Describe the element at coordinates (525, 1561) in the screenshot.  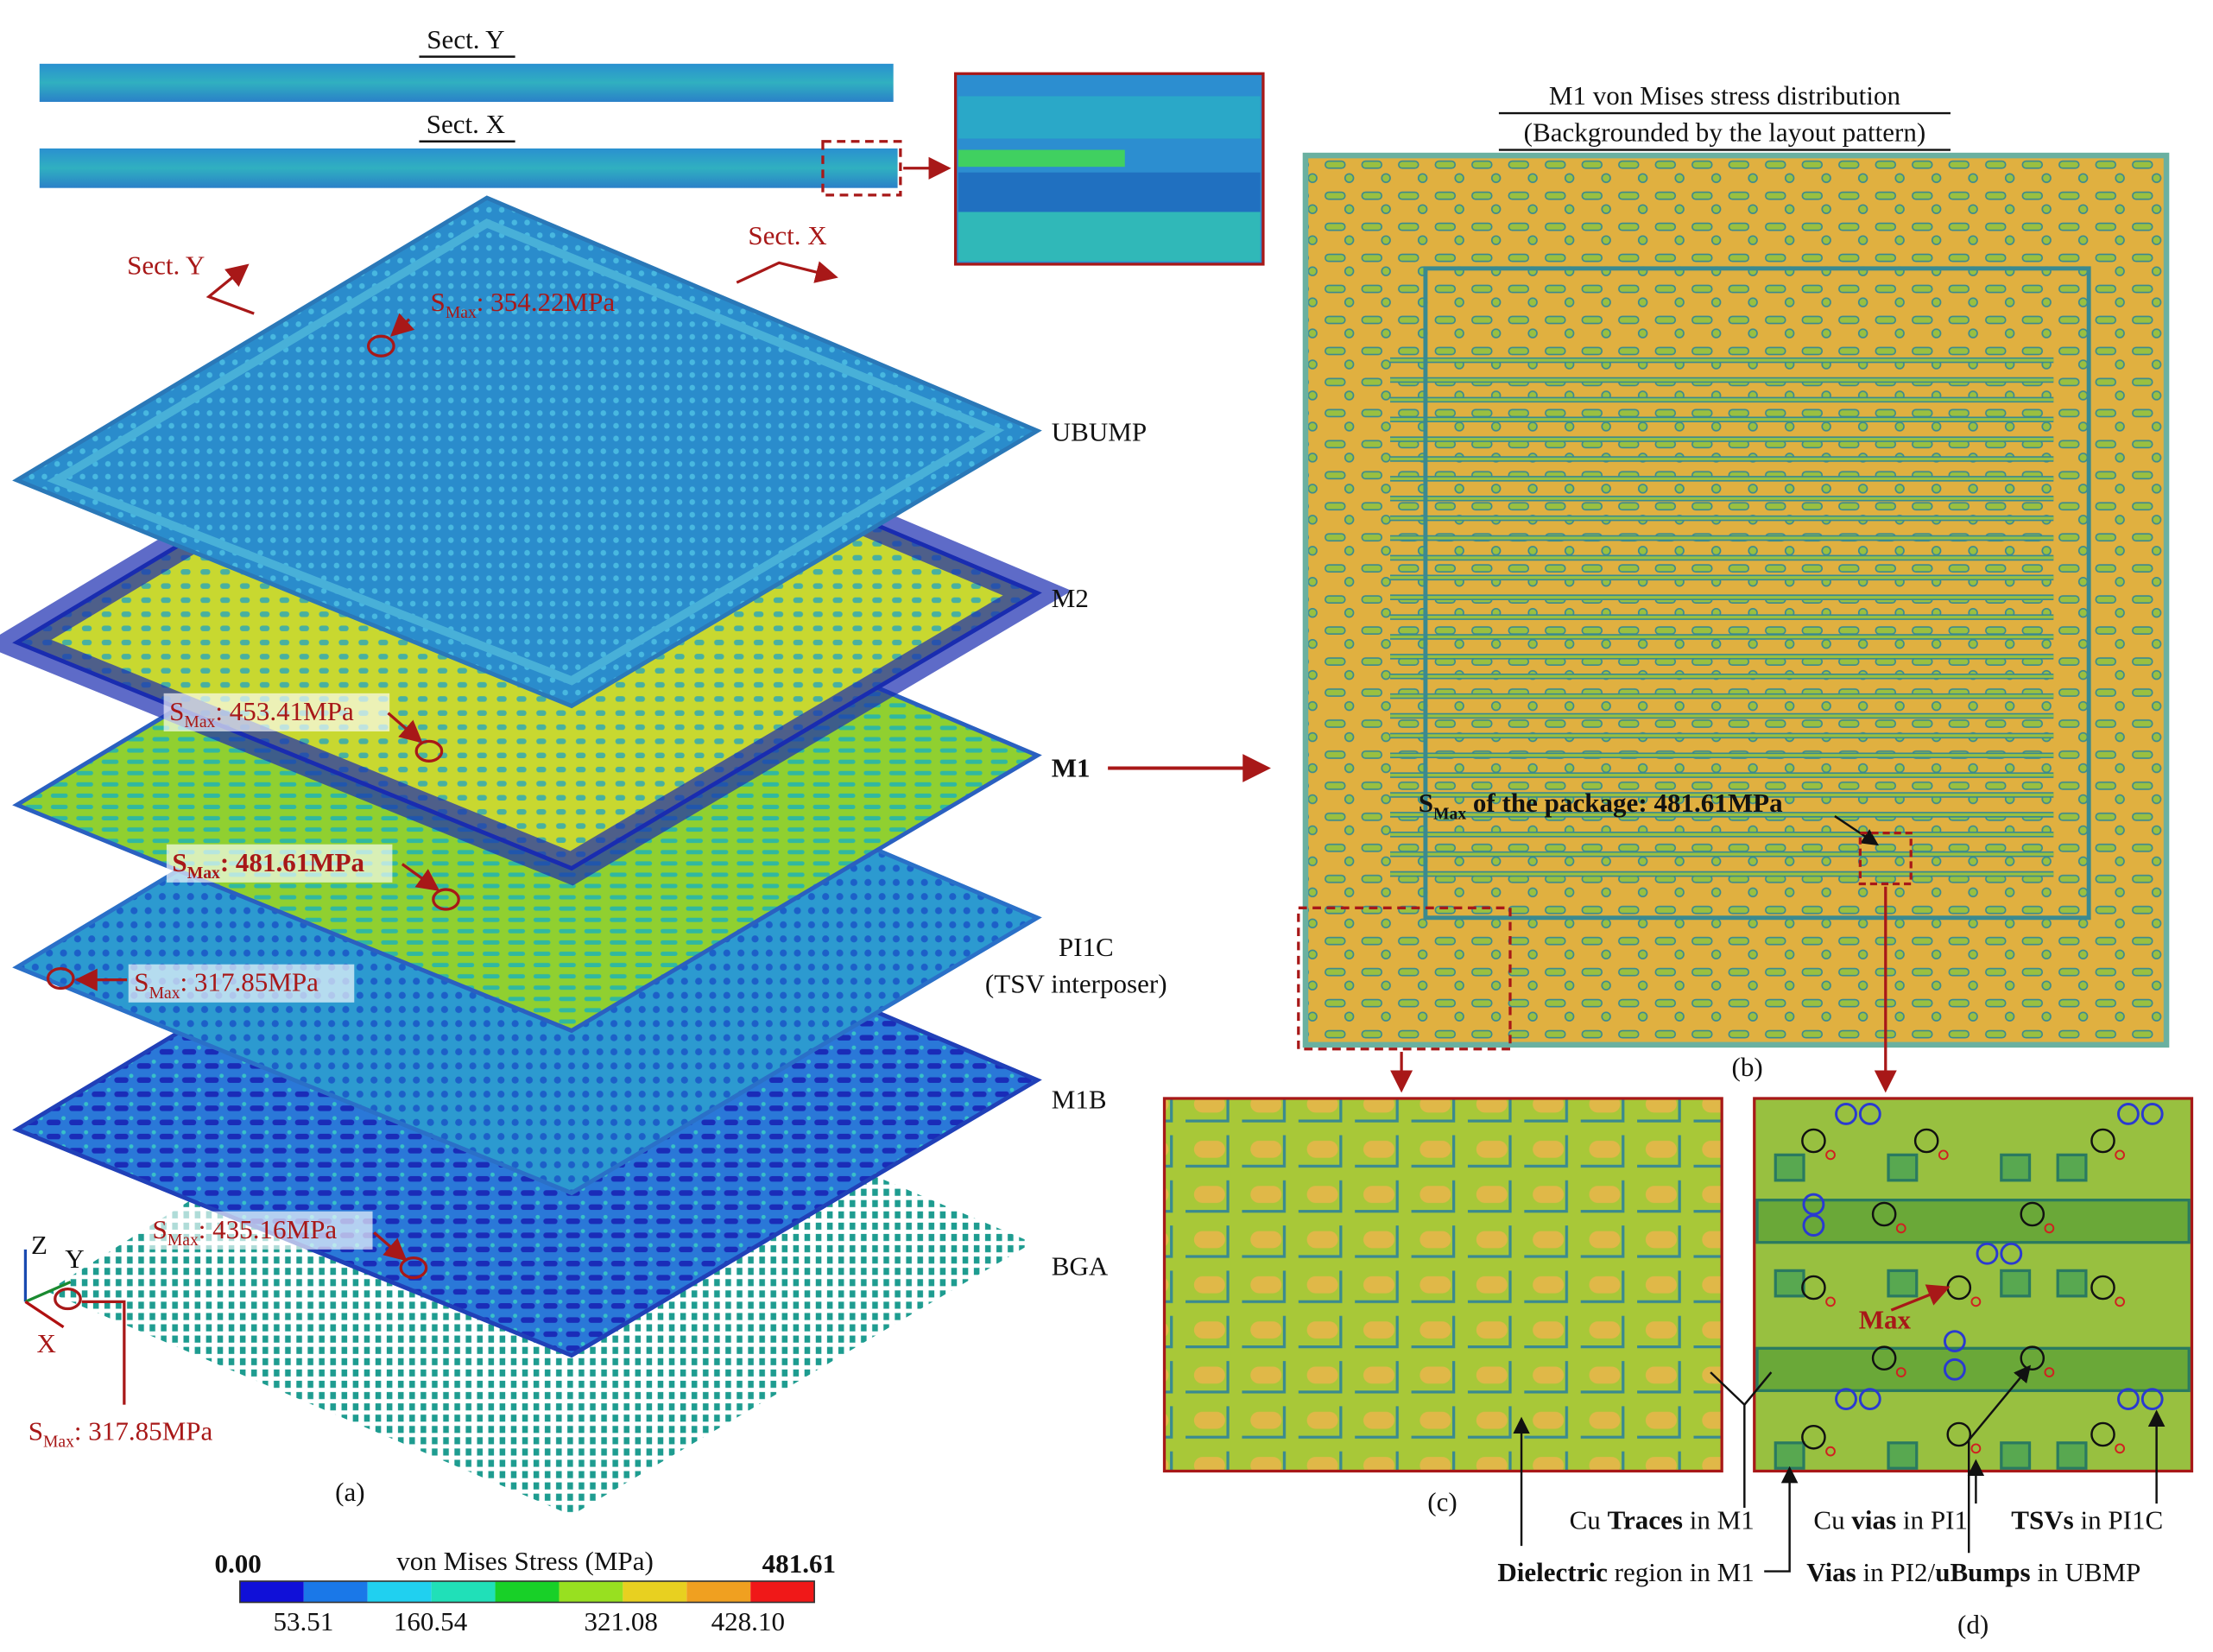
I see `colorbar-title: von Mises Stress (MPa)` at that location.